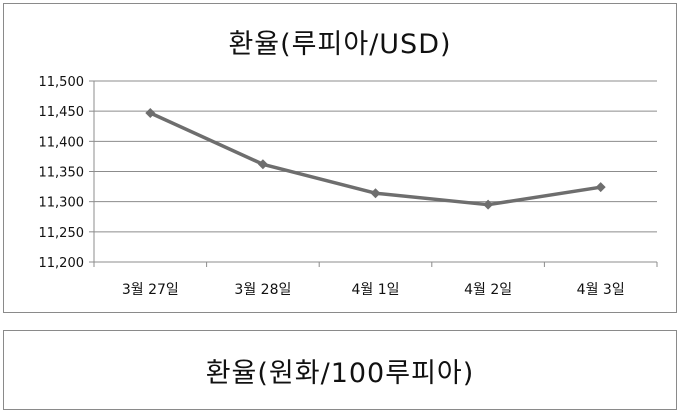 This screenshot has width=681, height=410. What do you see at coordinates (62, 142) in the screenshot?
I see `y-tick-label: 11,400` at bounding box center [62, 142].